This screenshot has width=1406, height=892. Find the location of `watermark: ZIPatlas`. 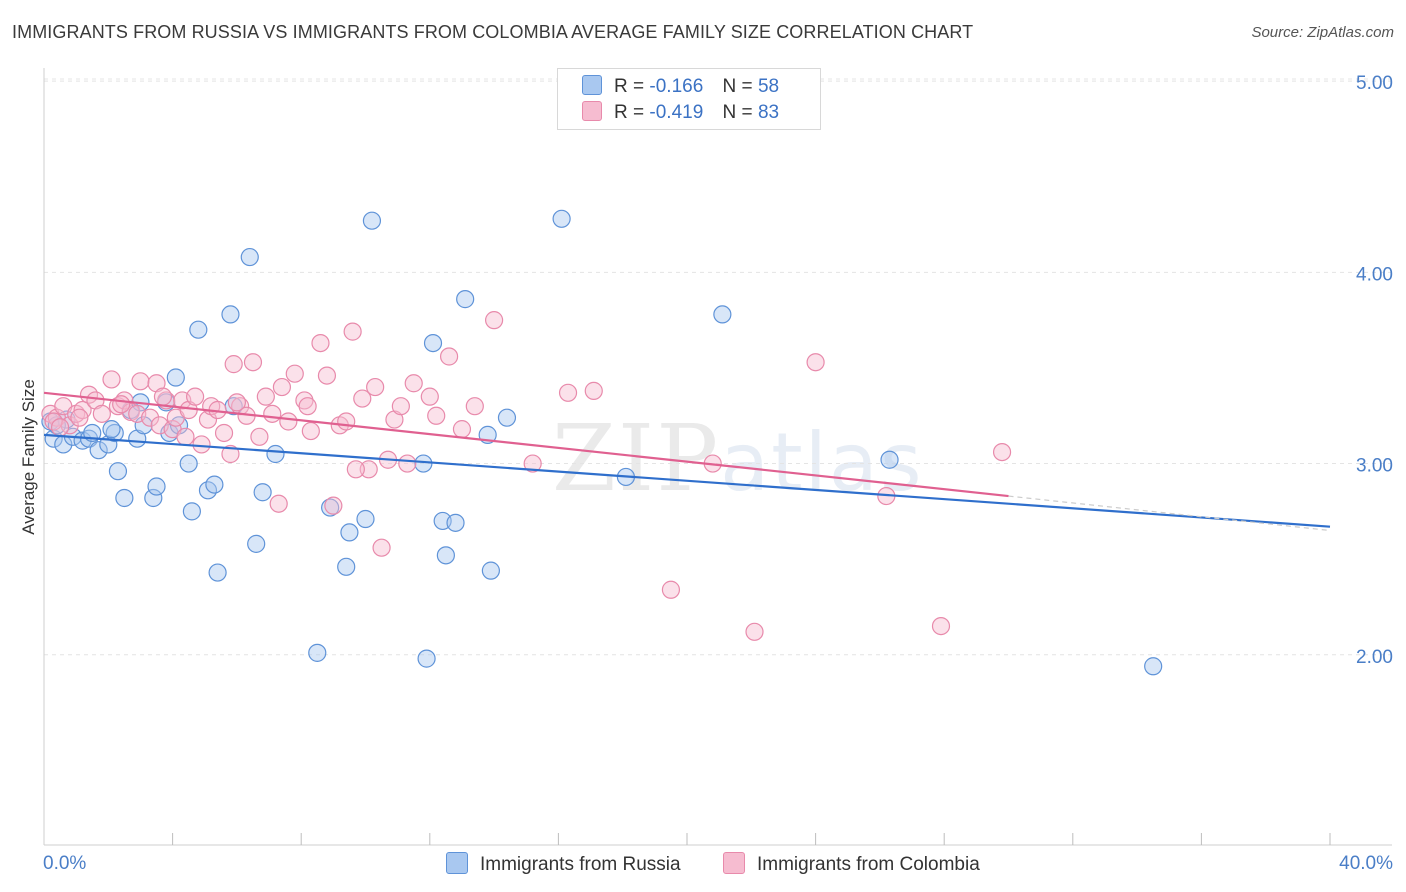

watermark: ZIPatlas is located at coordinates (738, 458).